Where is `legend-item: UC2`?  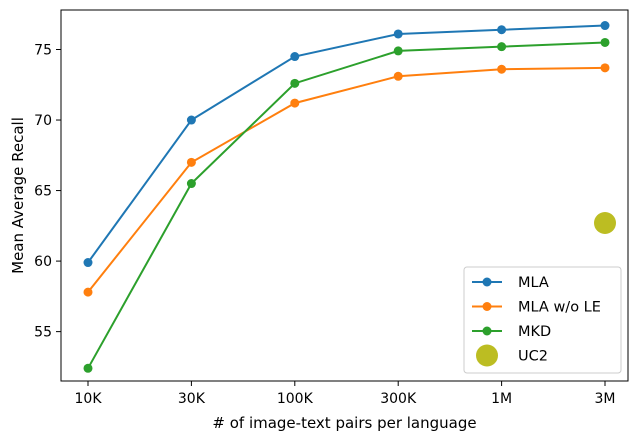
legend-item: UC2 is located at coordinates (512, 355).